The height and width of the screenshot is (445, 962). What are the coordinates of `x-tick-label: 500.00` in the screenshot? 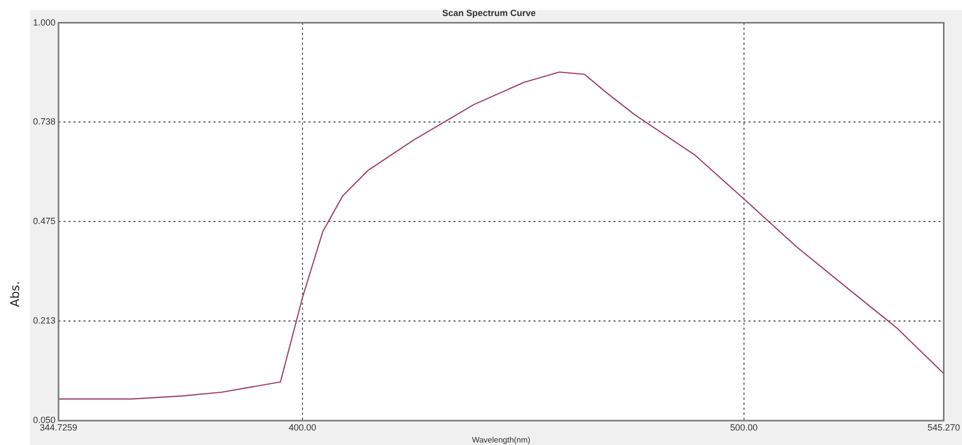 It's located at (744, 427).